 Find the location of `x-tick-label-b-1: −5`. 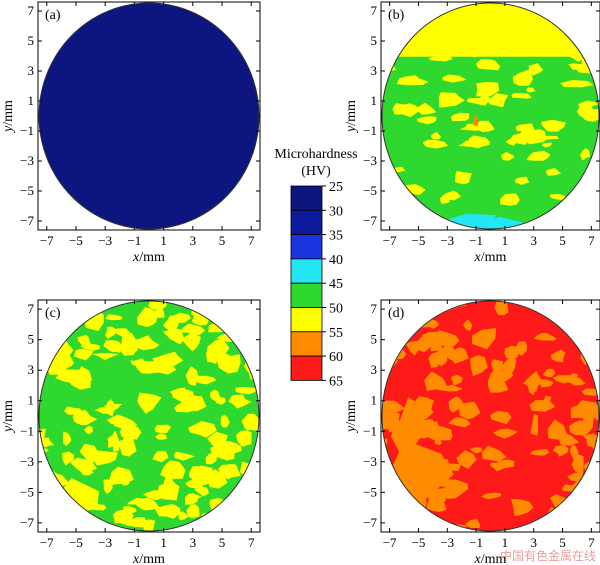

x-tick-label-b-1: −5 is located at coordinates (419, 240).